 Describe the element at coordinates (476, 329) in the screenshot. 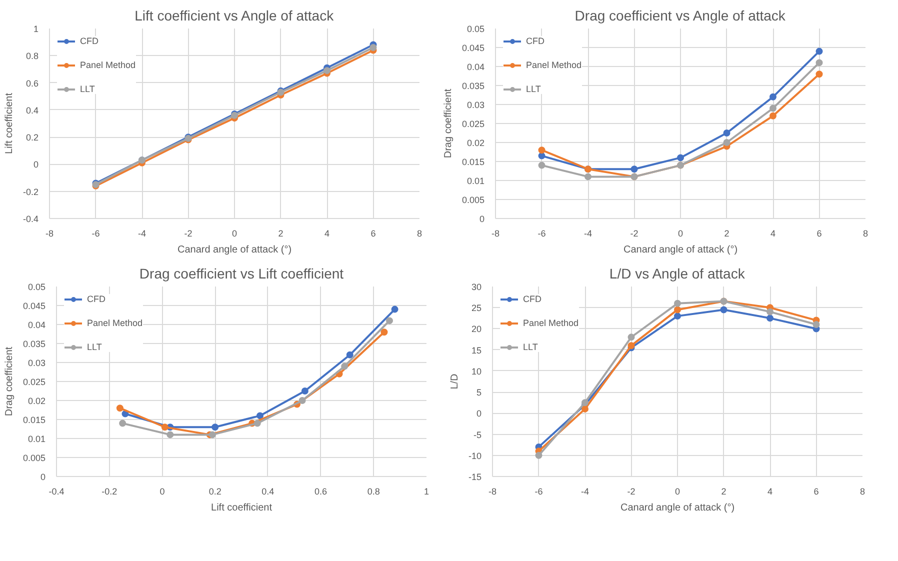

I see `y-tick-label: 20` at that location.